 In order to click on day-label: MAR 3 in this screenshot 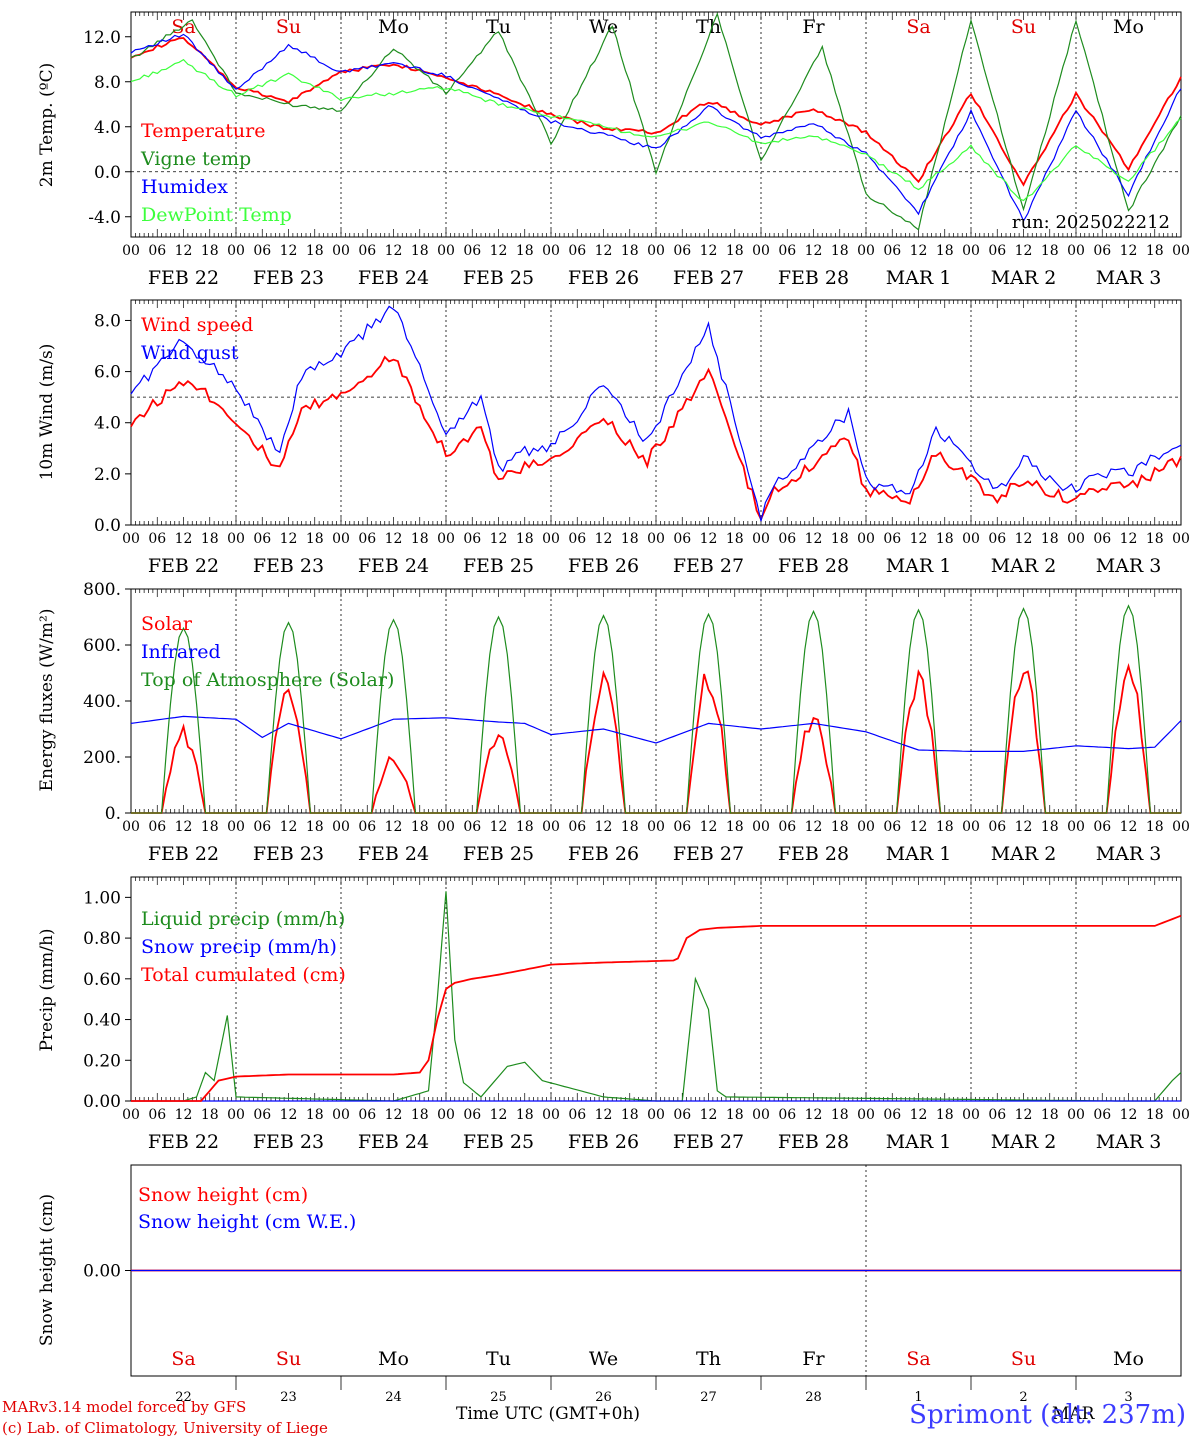, I will do `click(1129, 566)`.